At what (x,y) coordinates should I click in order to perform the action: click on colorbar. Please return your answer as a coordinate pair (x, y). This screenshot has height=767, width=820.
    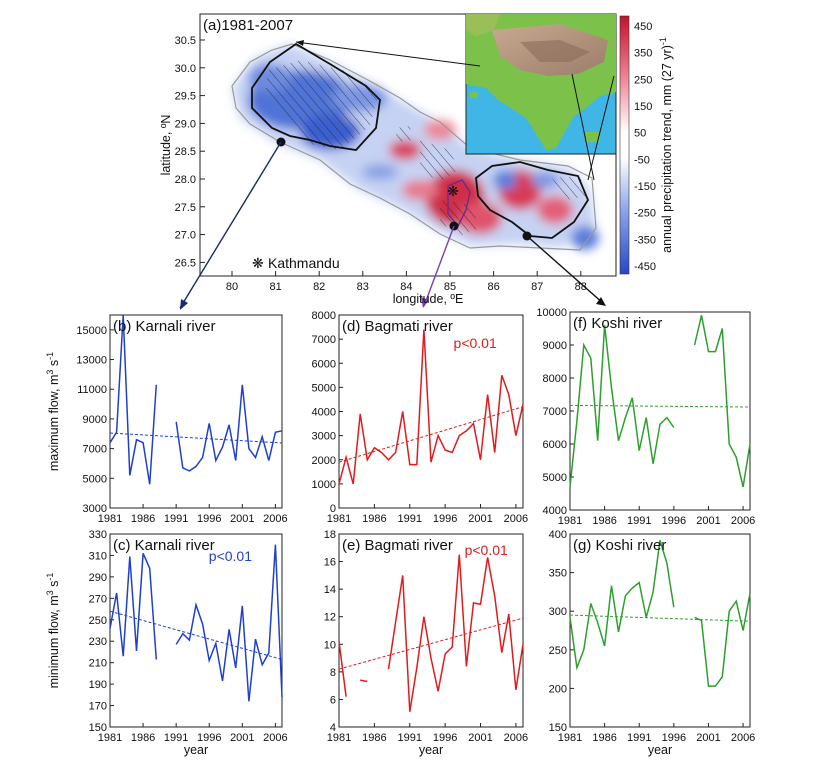
    Looking at the image, I should click on (624, 145).